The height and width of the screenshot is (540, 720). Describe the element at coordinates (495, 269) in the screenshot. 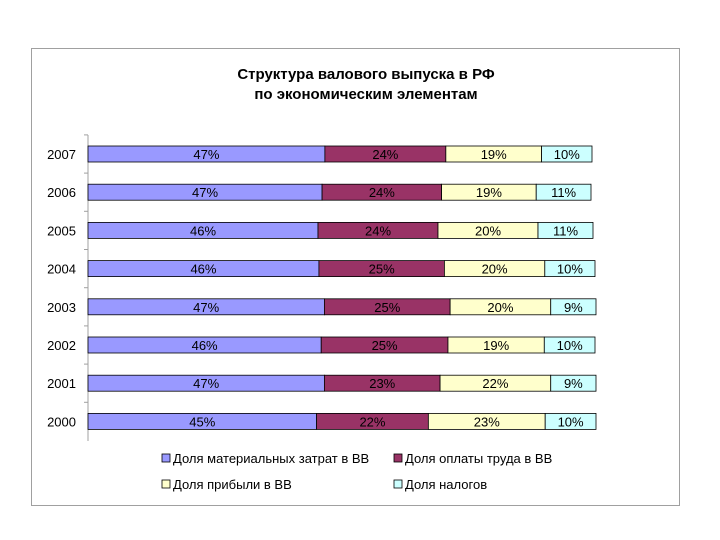

I see `data-label-2004-s2: 20%` at that location.